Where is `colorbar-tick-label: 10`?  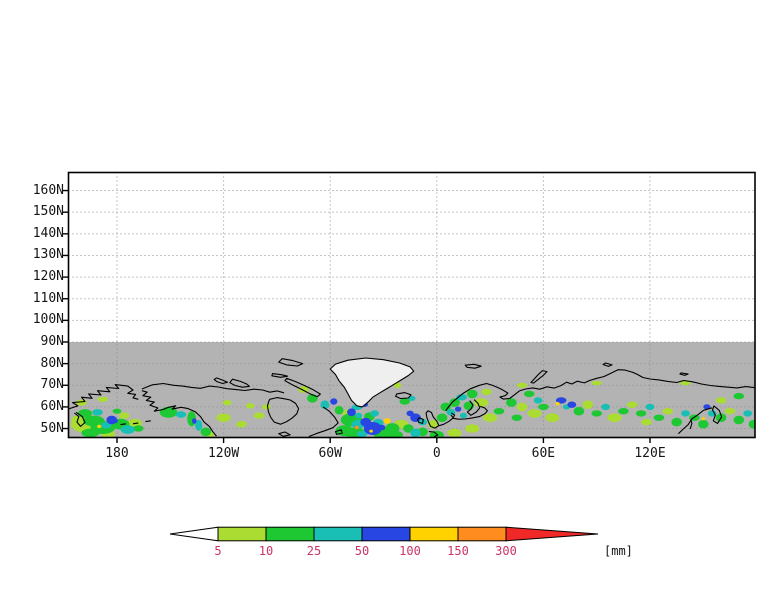 colorbar-tick-label: 10 is located at coordinates (266, 551).